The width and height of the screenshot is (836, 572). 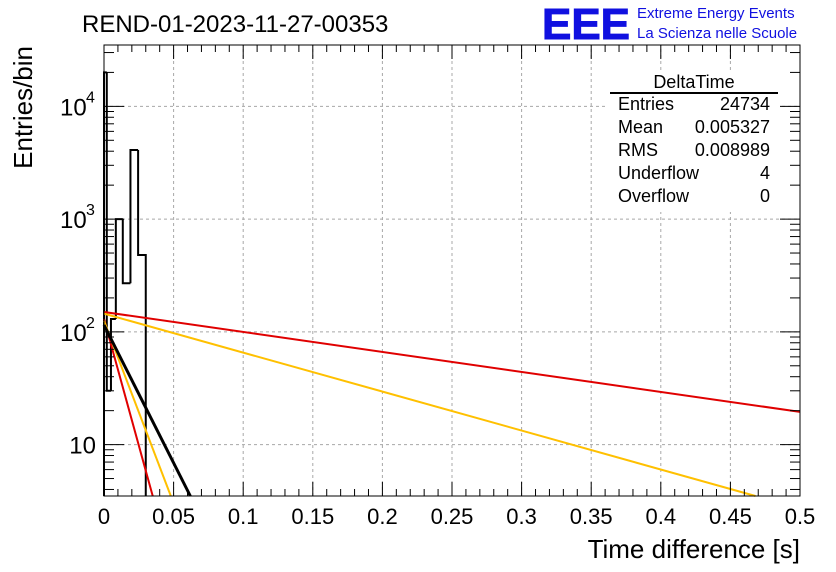 I want to click on stats-row-label: RMS, so click(x=638, y=150).